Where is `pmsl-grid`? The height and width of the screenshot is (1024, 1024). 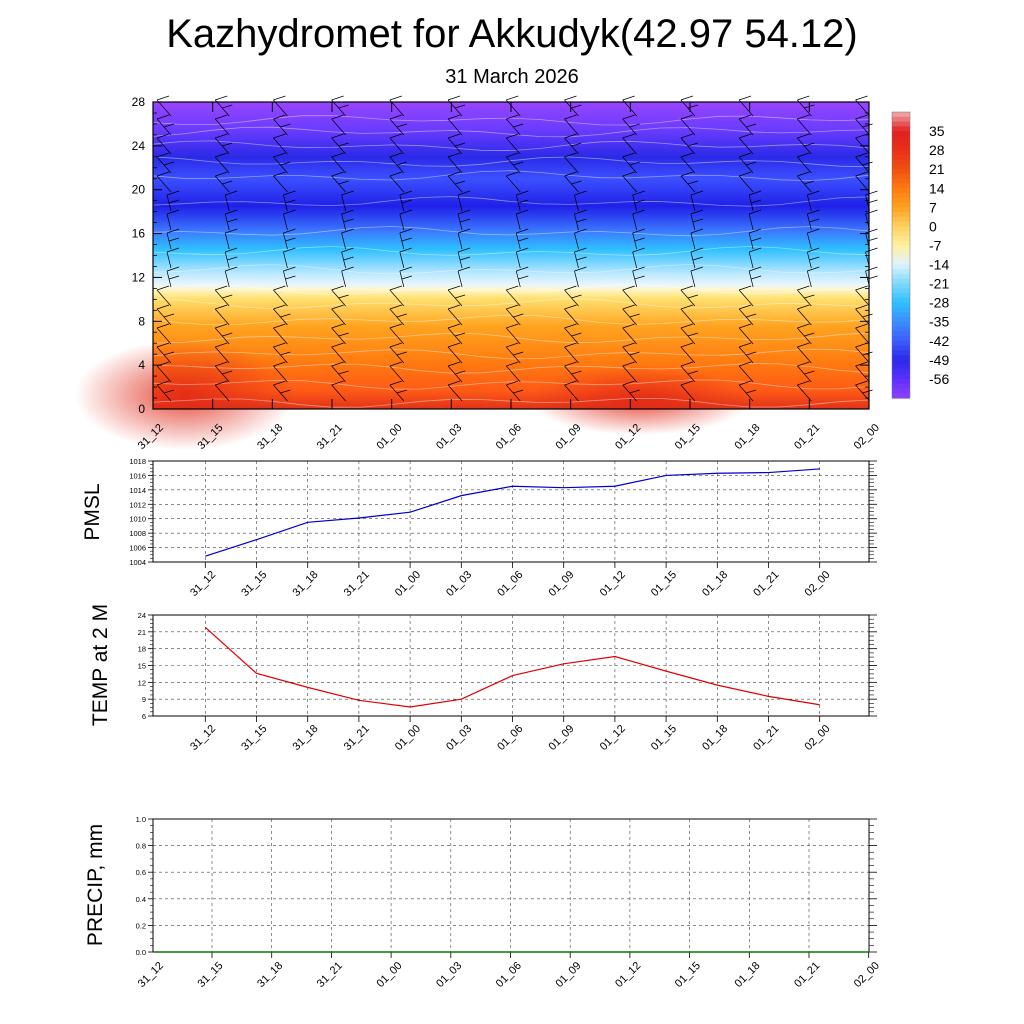 pmsl-grid is located at coordinates (511, 511).